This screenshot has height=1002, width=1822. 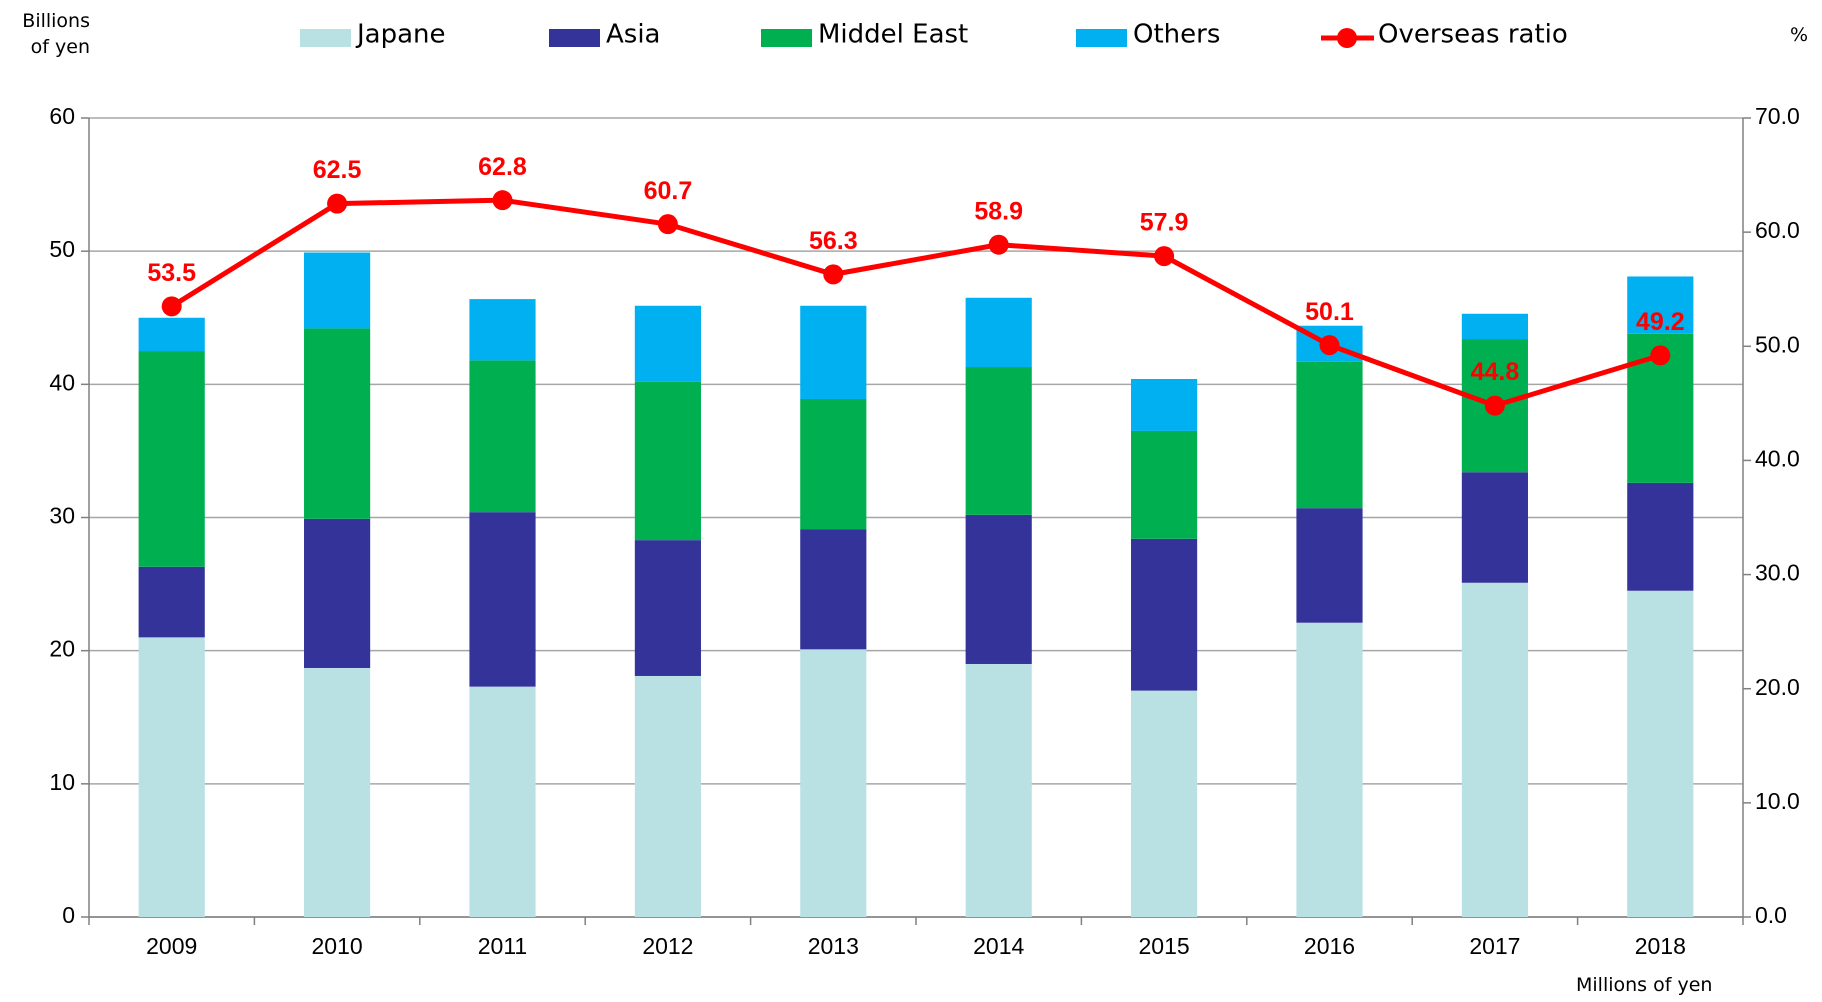 What do you see at coordinates (1164, 946) in the screenshot?
I see `x-tick-label: 2015` at bounding box center [1164, 946].